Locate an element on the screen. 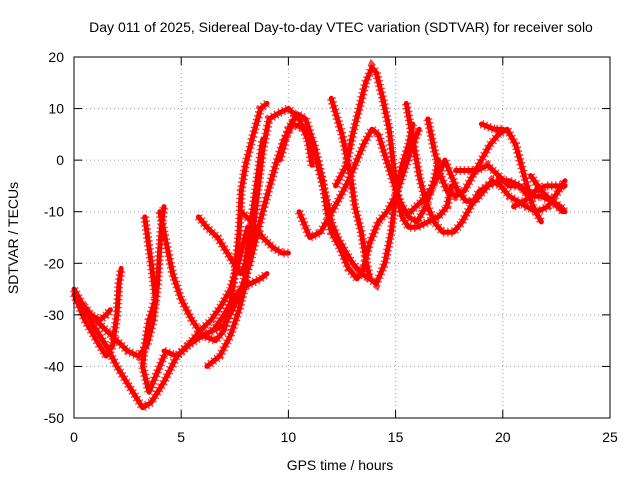 The image size is (640, 480). series-markers-sat-u is located at coordinates (547, 194).